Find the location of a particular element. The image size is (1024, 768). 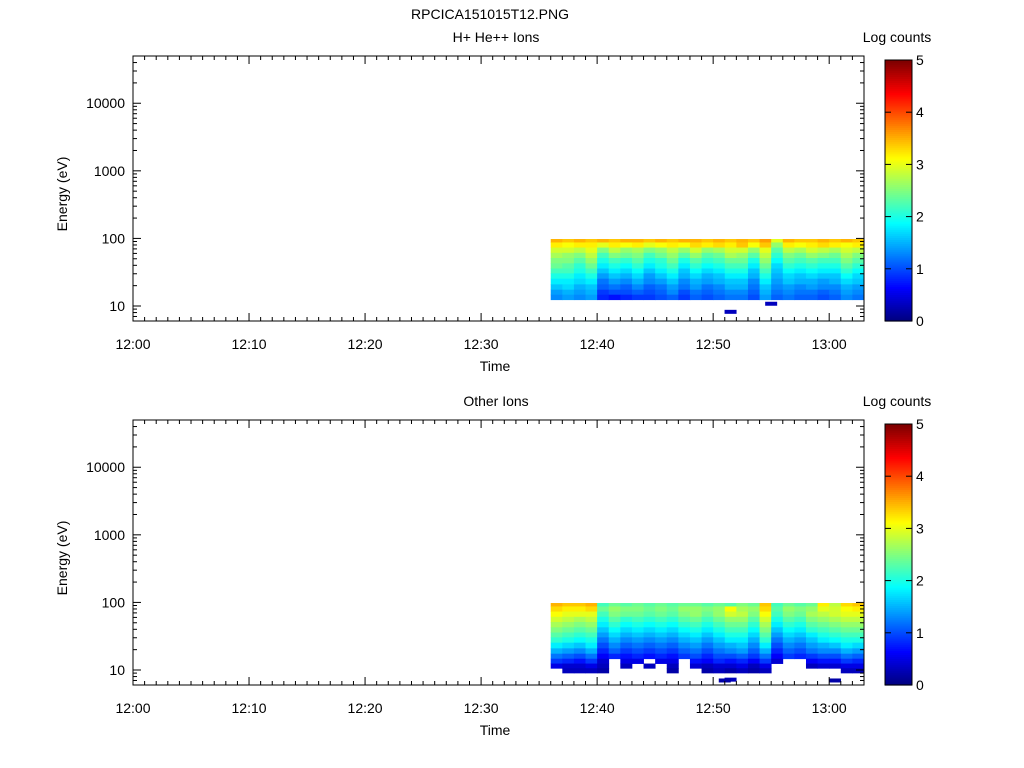

heatmap-cells is located at coordinates (707, 276).